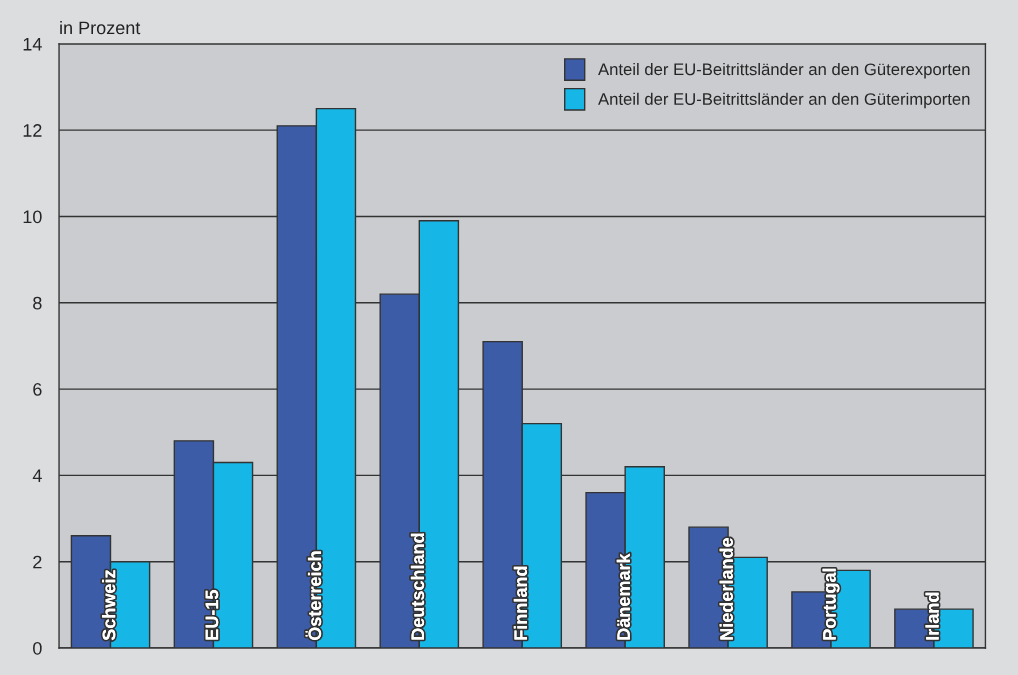 The width and height of the screenshot is (1018, 675). I want to click on y-axis-title: in Prozent, so click(100, 28).